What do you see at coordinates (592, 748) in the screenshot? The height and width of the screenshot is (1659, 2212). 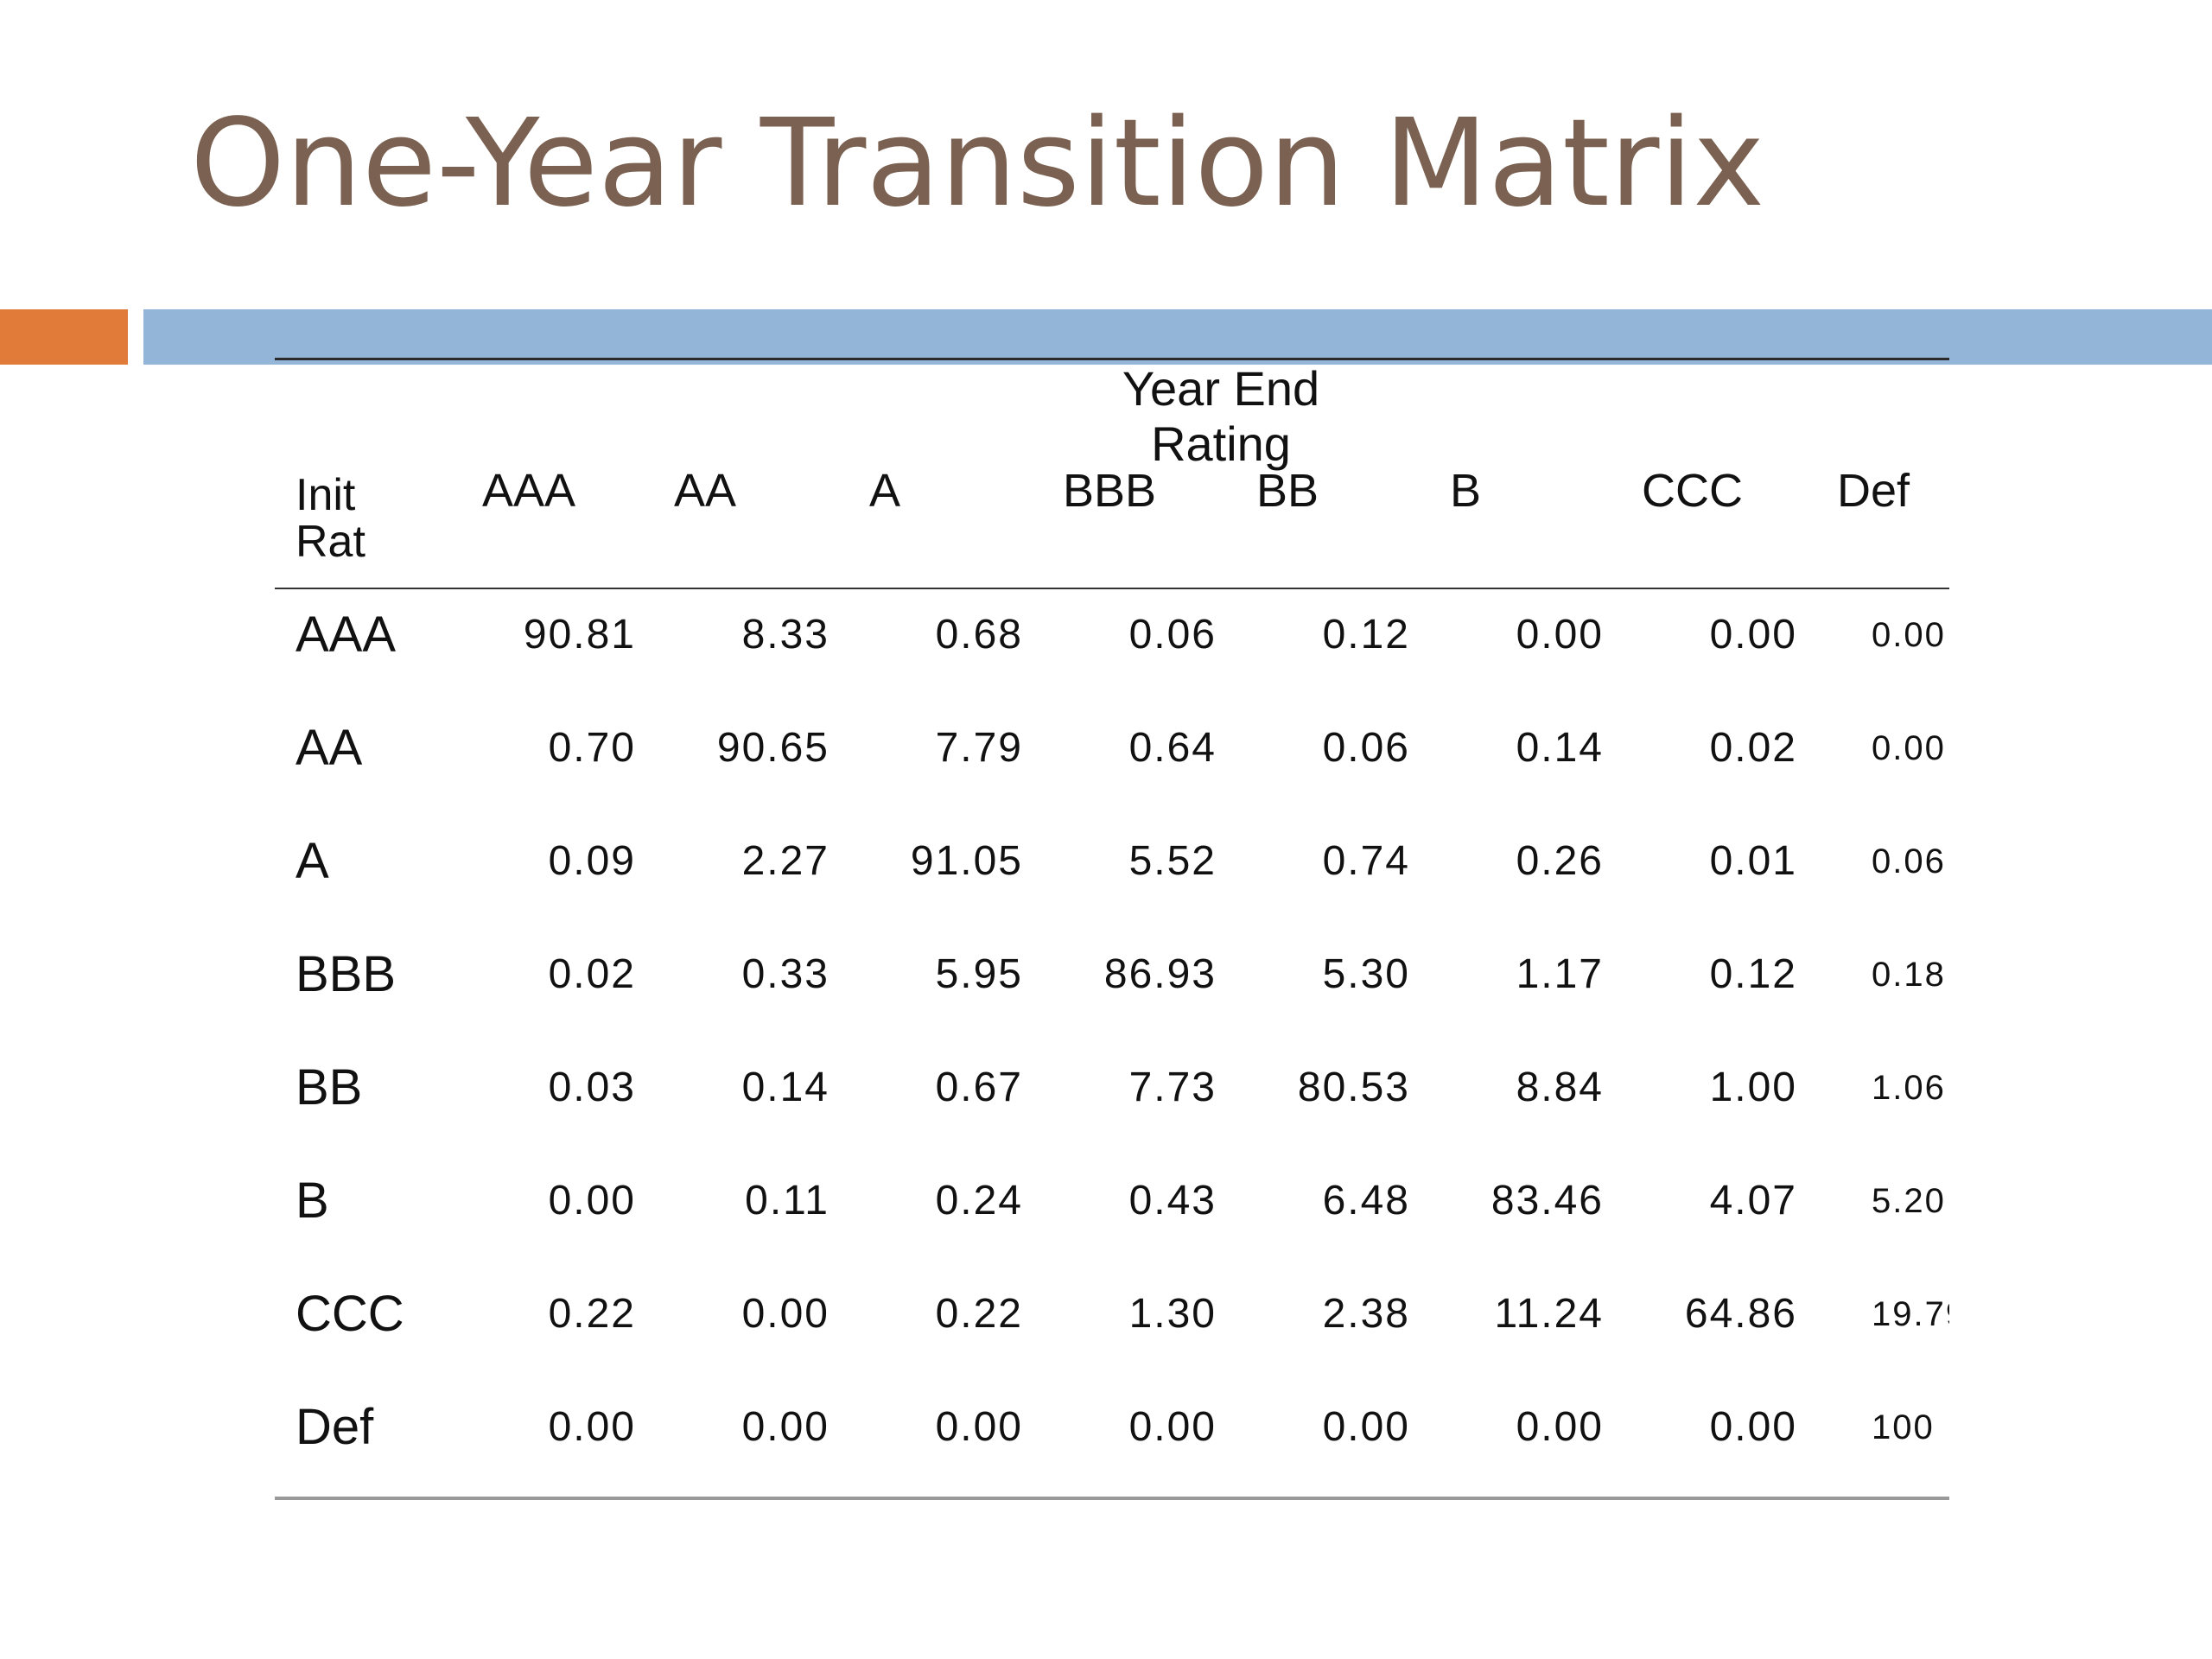 I see `table-cell: 0.70` at bounding box center [592, 748].